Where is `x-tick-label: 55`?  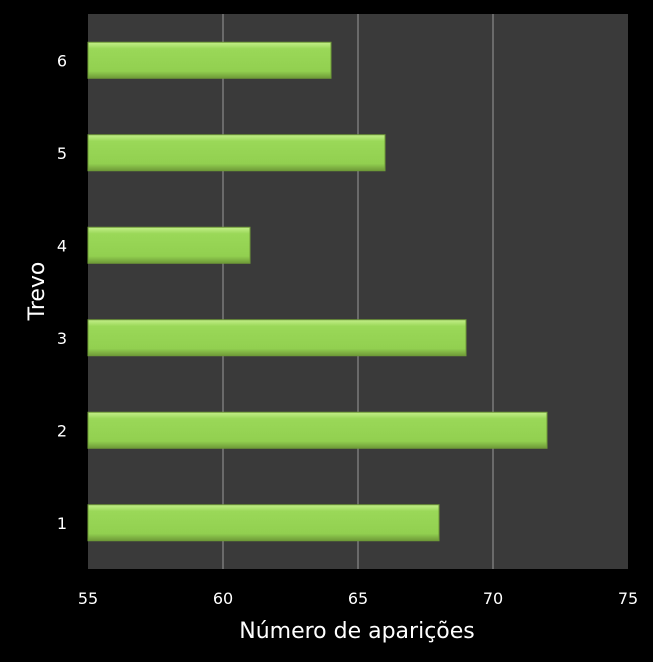 x-tick-label: 55 is located at coordinates (88, 598).